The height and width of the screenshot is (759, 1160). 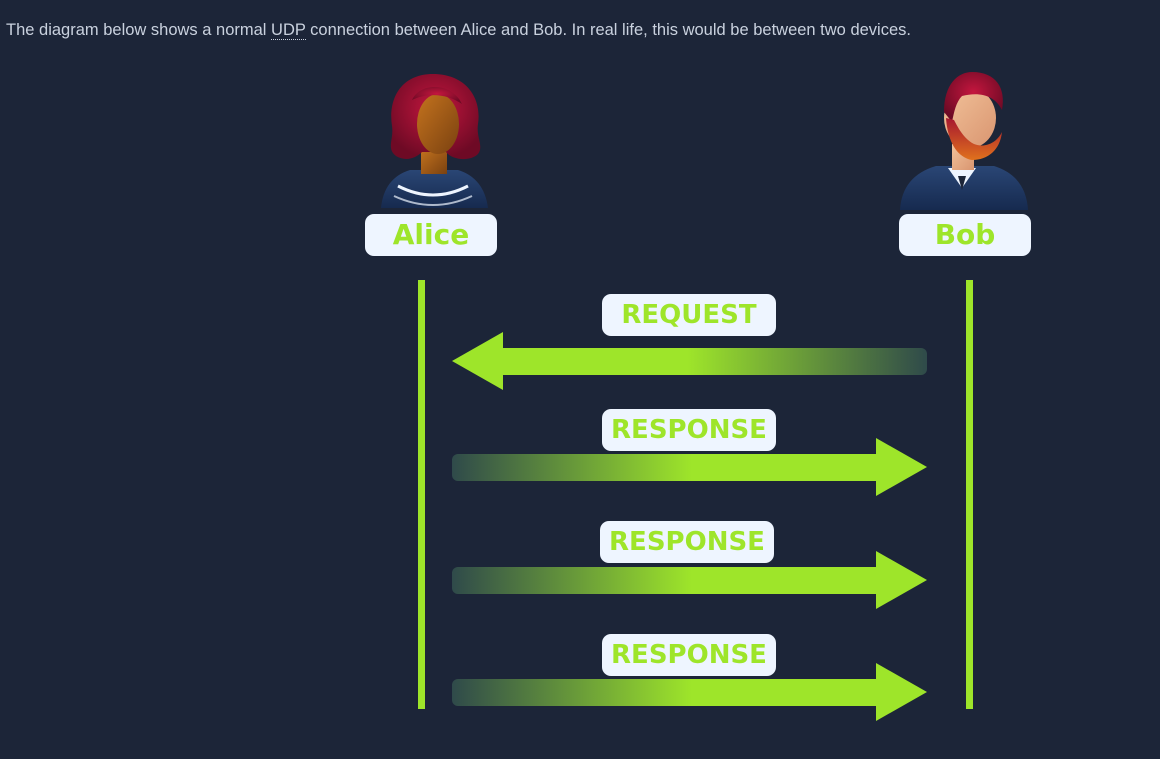 I want to click on alice-lifeline, so click(x=421, y=494).